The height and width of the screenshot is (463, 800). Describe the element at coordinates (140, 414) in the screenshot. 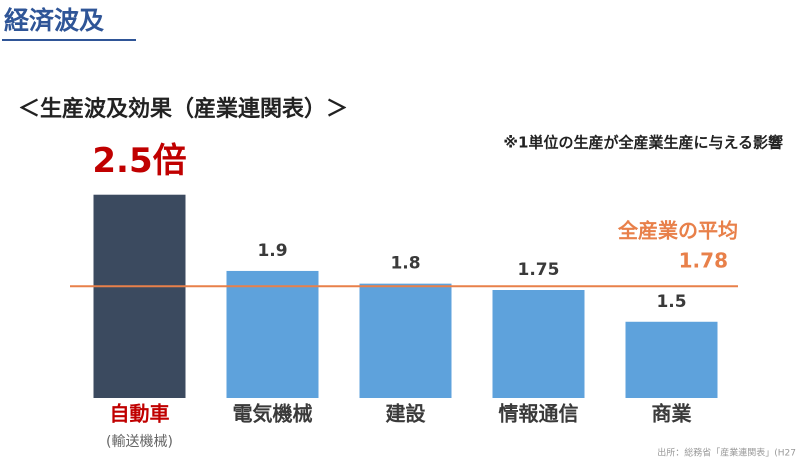

I see `x-tick-label: 自動車` at that location.